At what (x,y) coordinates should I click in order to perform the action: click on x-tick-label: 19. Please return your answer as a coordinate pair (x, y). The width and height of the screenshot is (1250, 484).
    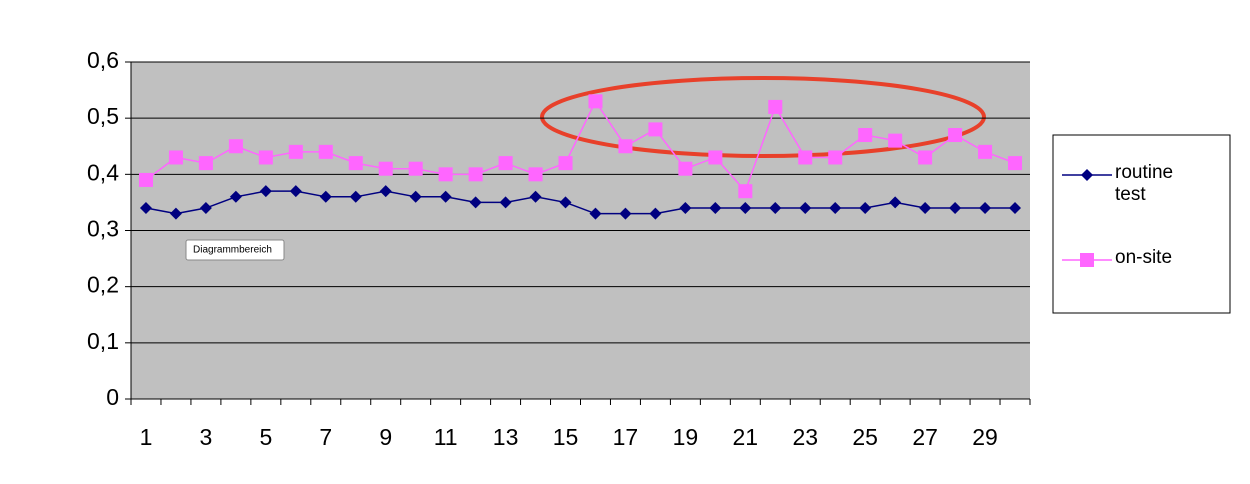
    Looking at the image, I should click on (686, 437).